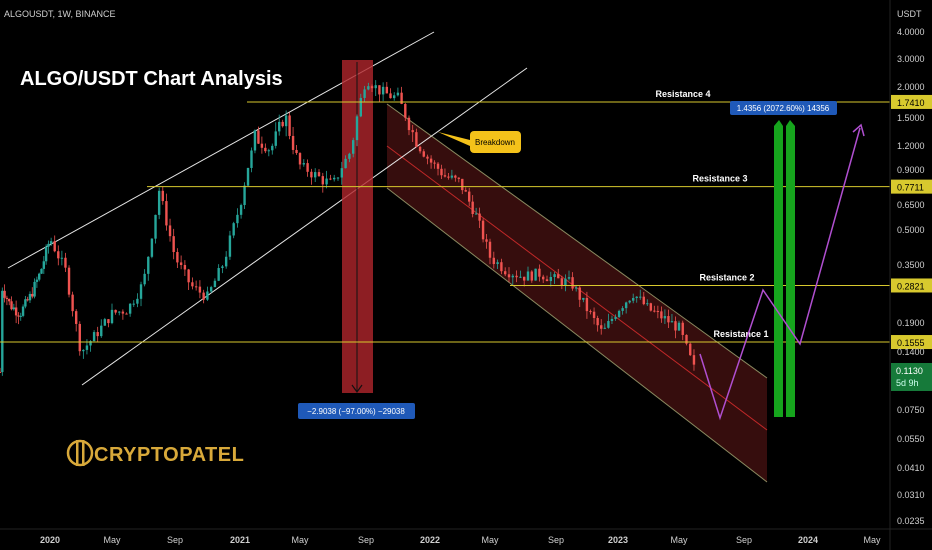  Describe the element at coordinates (911, 170) in the screenshot. I see `y-tick-label: 0.9000` at that location.